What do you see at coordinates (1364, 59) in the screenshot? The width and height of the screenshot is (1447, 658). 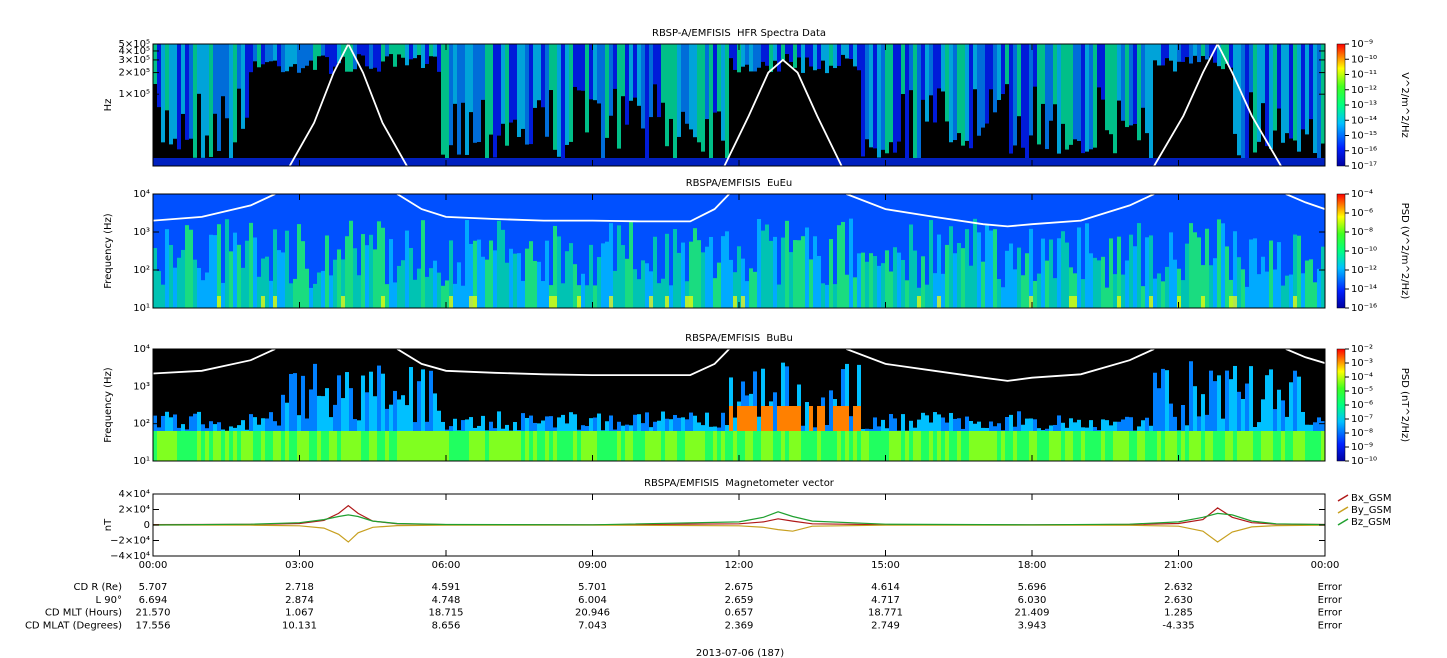 I see `colorbar-tick-label: 10⁻¹⁰` at bounding box center [1364, 59].